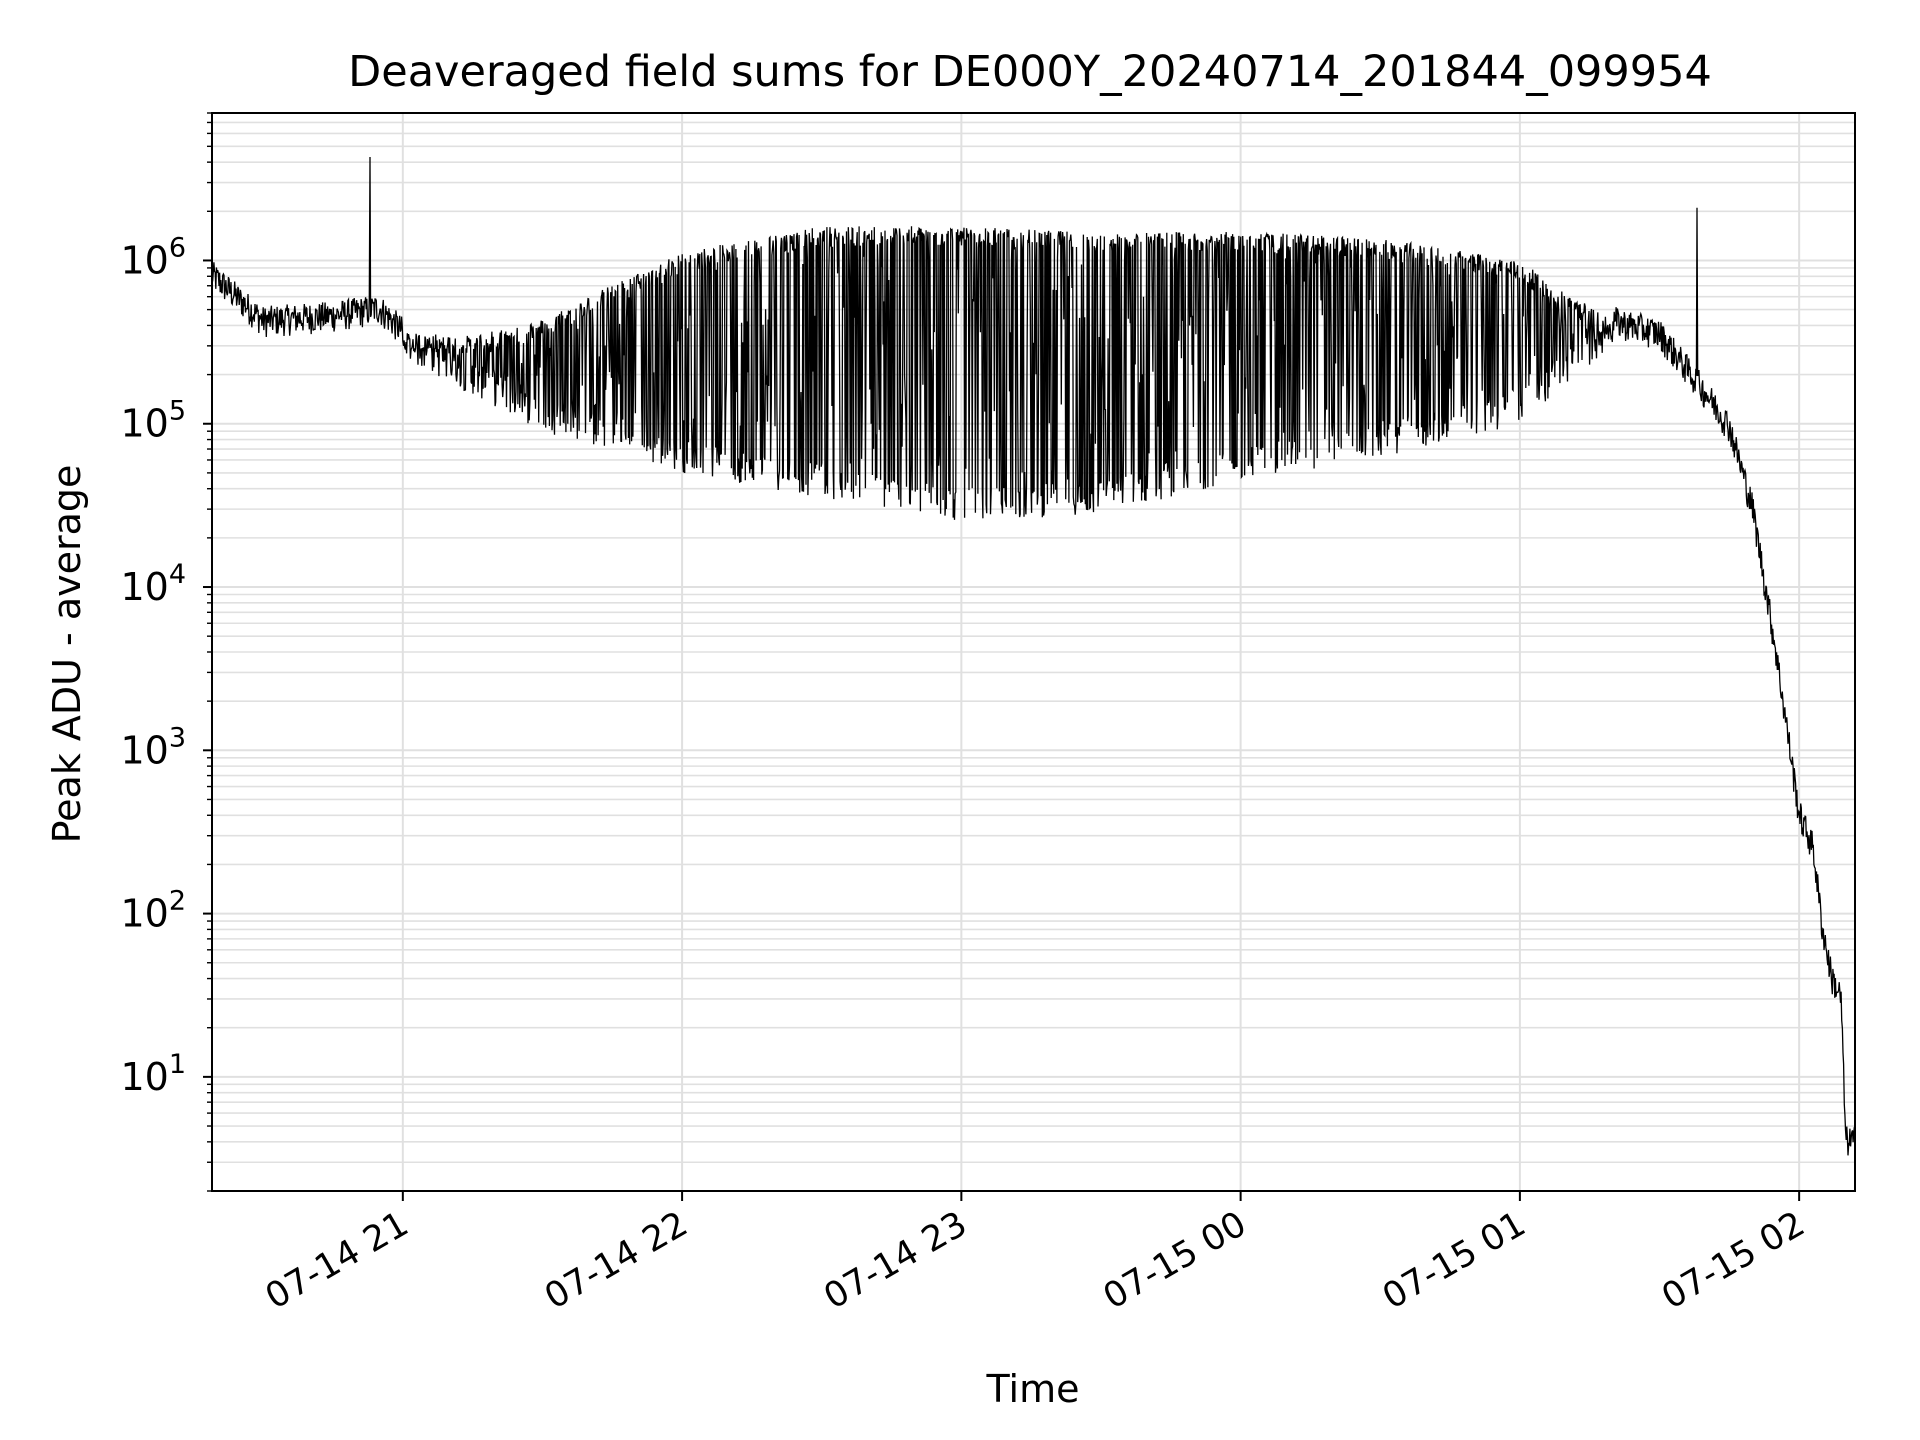  I want to click on x-tick-label: 07-14 23, so click(896, 1260).